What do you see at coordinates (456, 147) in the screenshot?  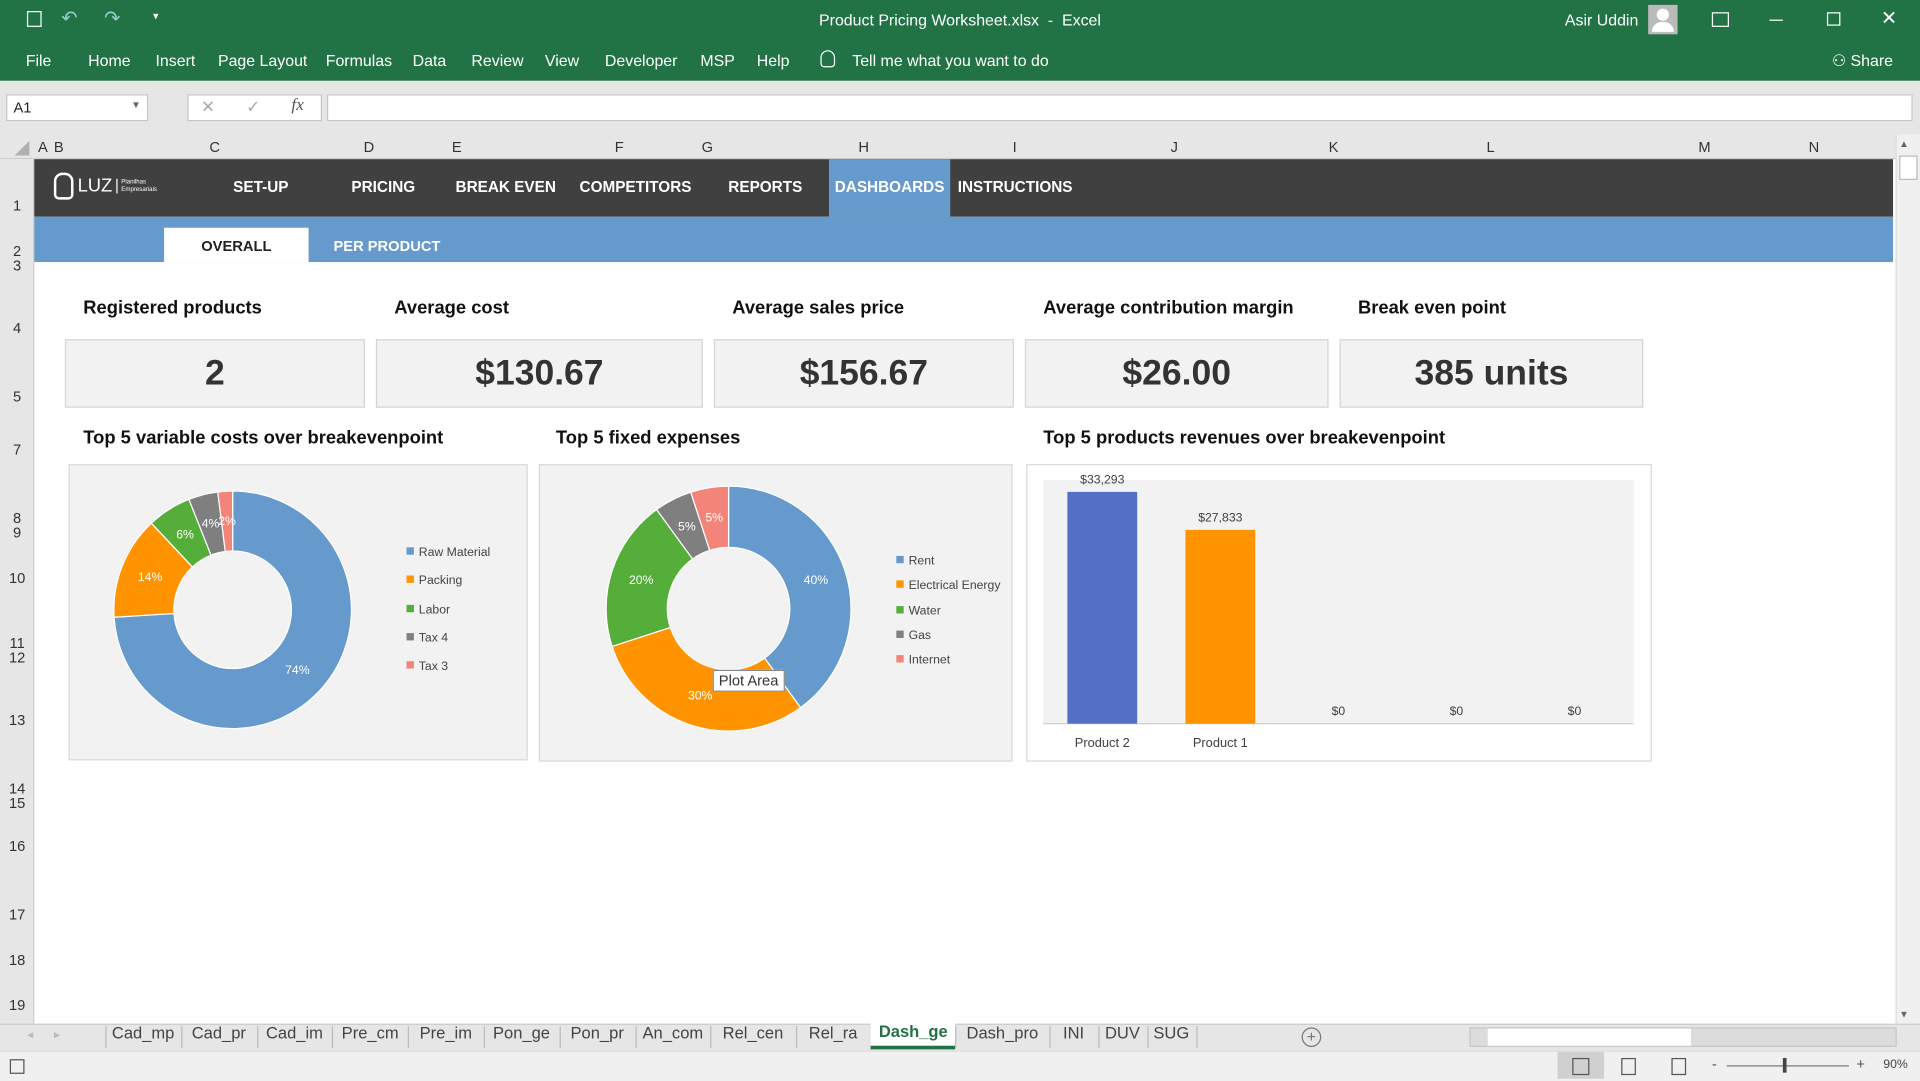 I see `column-header-E: E` at bounding box center [456, 147].